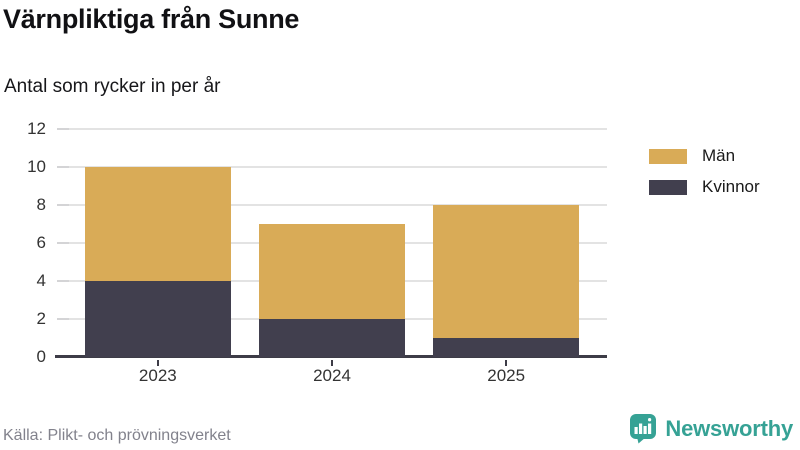  Describe the element at coordinates (41, 318) in the screenshot. I see `y-tick-label-2: 2` at that location.